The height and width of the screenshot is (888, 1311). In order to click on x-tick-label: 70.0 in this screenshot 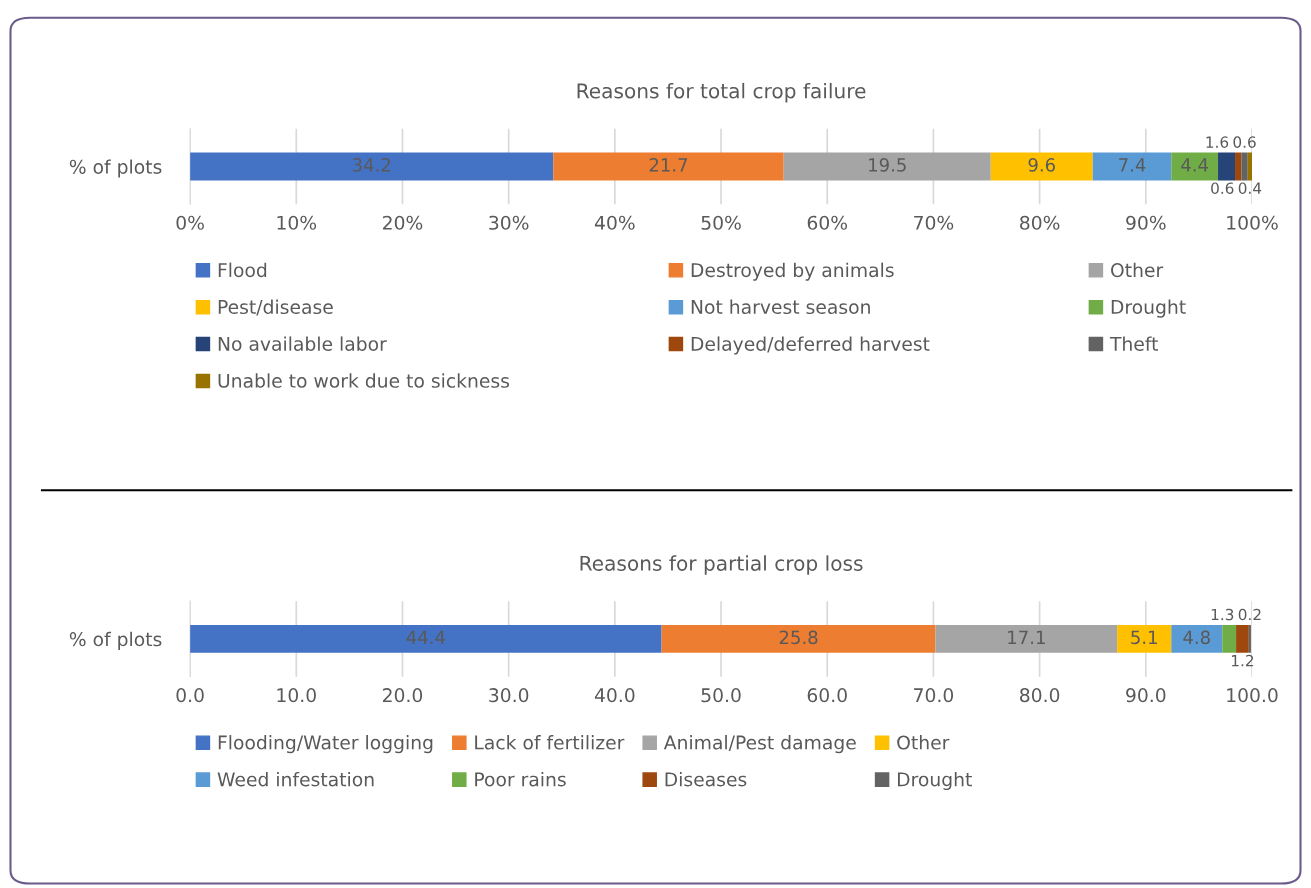, I will do `click(934, 695)`.